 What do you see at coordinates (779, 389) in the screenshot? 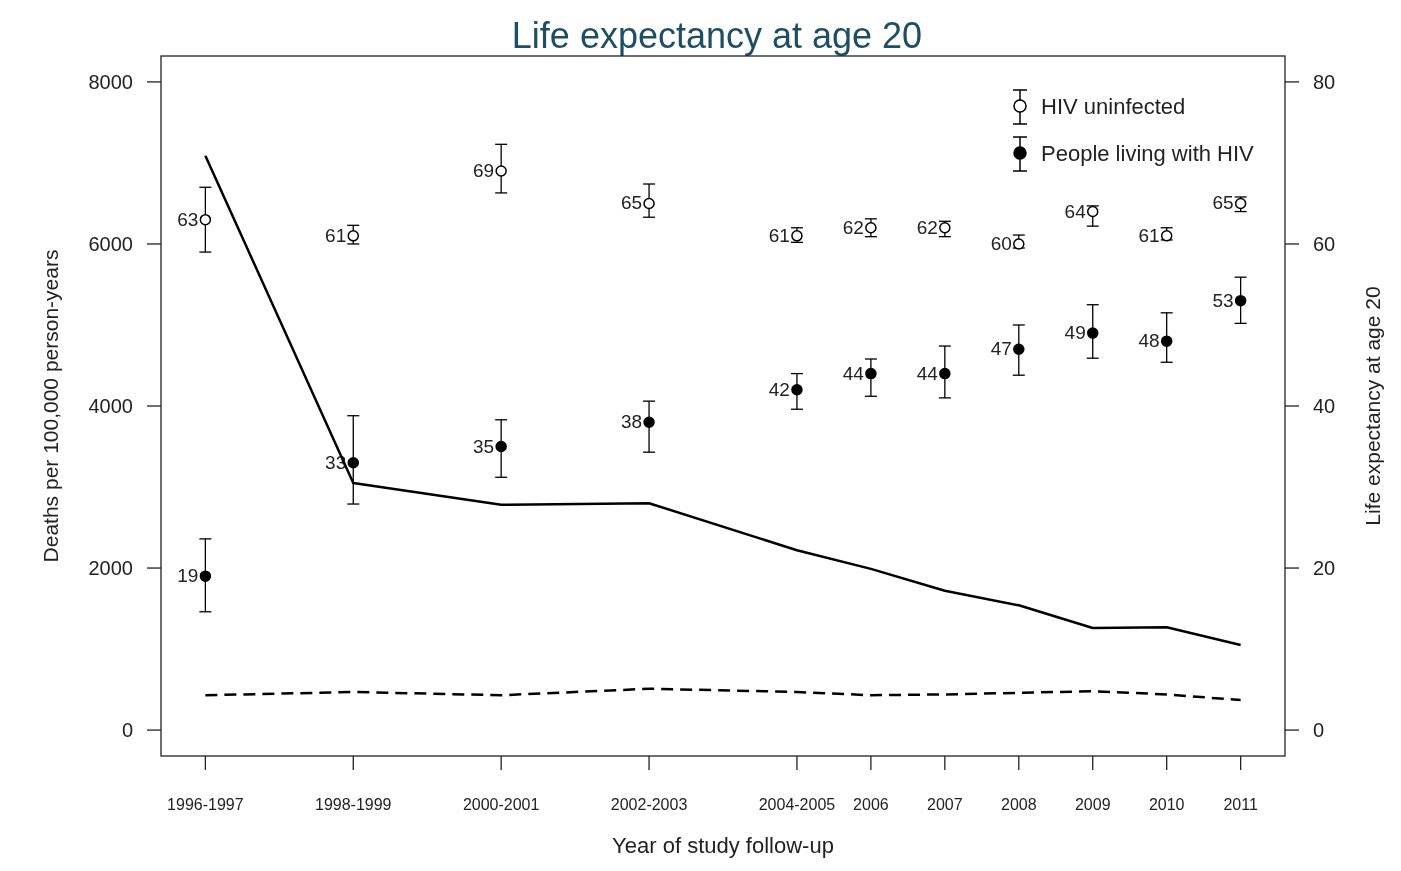
I see `data-label: 42` at bounding box center [779, 389].